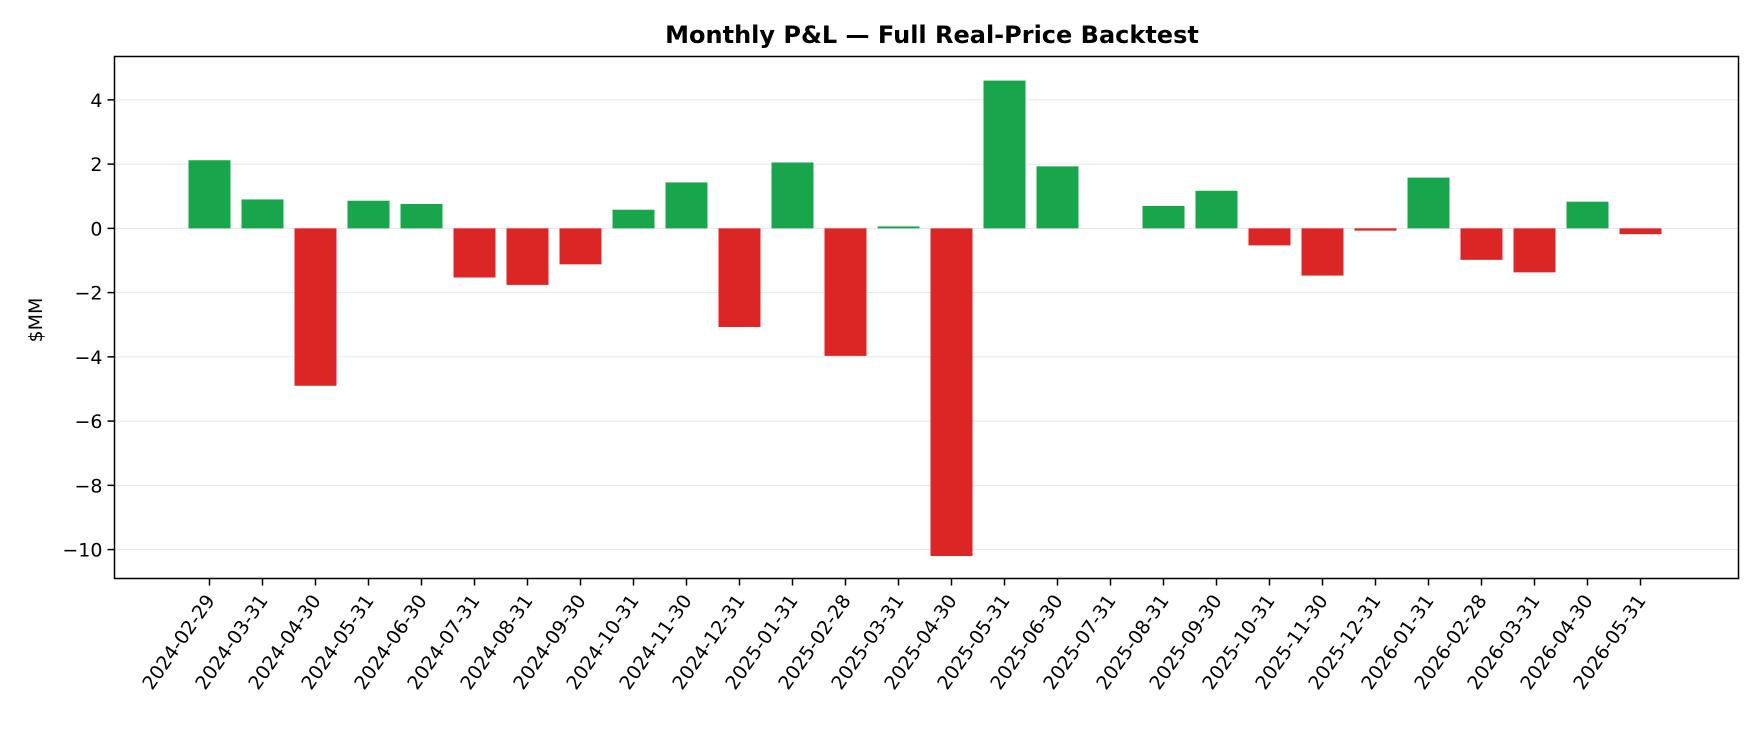 This screenshot has width=1760, height=736. I want to click on y-tick-label: 4, so click(96, 101).